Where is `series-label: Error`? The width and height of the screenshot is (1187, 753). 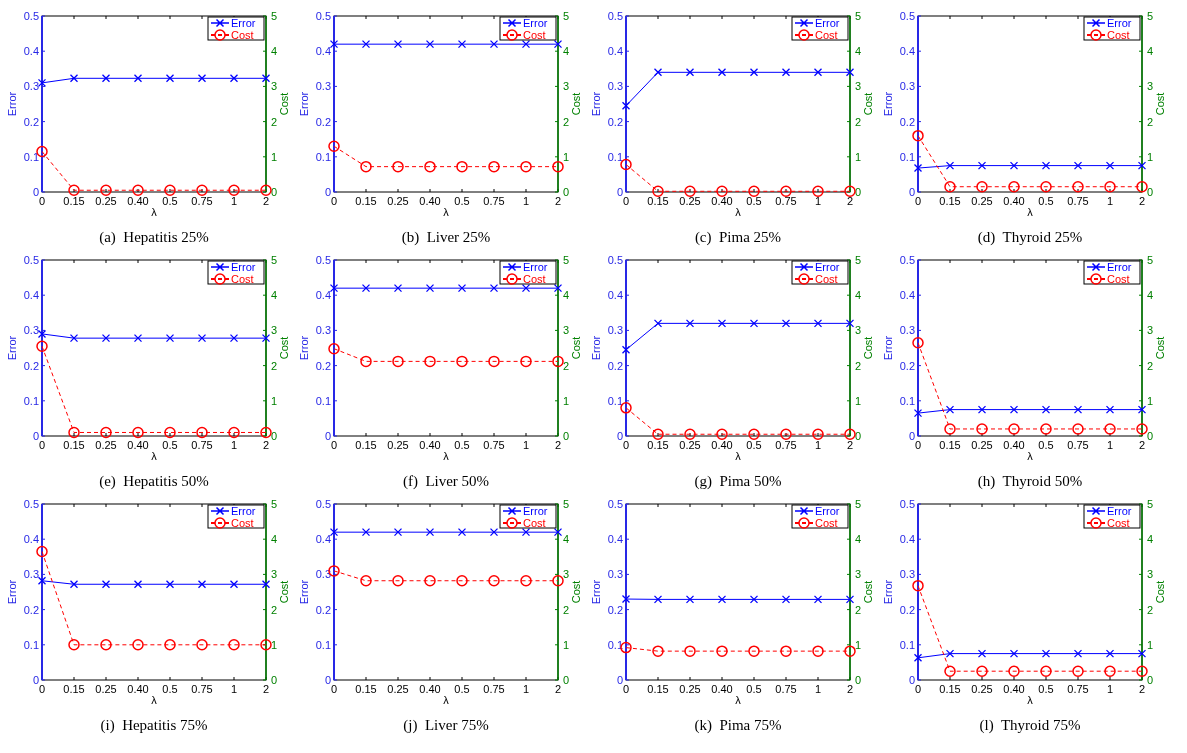
series-label: Error is located at coordinates (535, 23).